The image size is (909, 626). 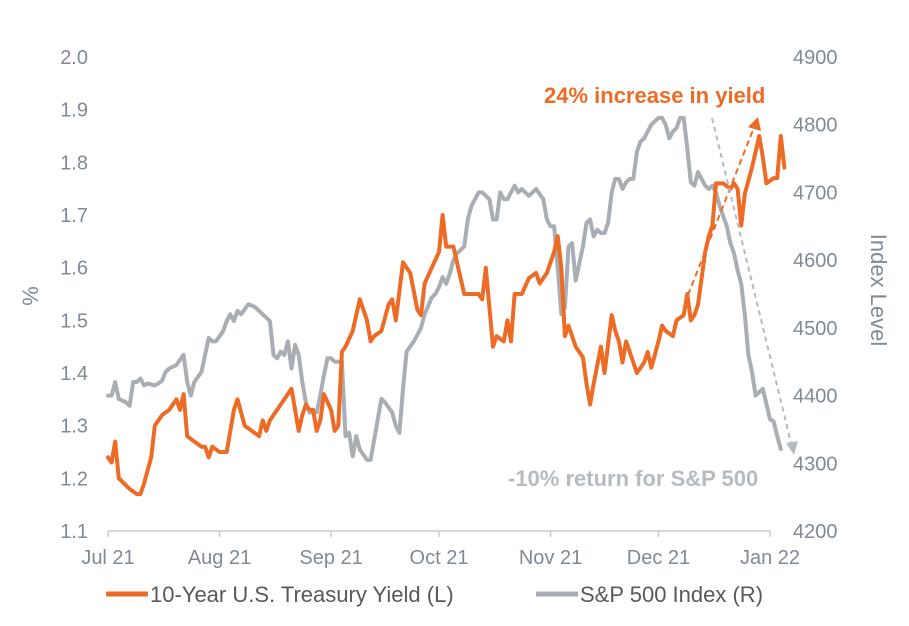 I want to click on x-tick-label: Aug 21, so click(x=219, y=558).